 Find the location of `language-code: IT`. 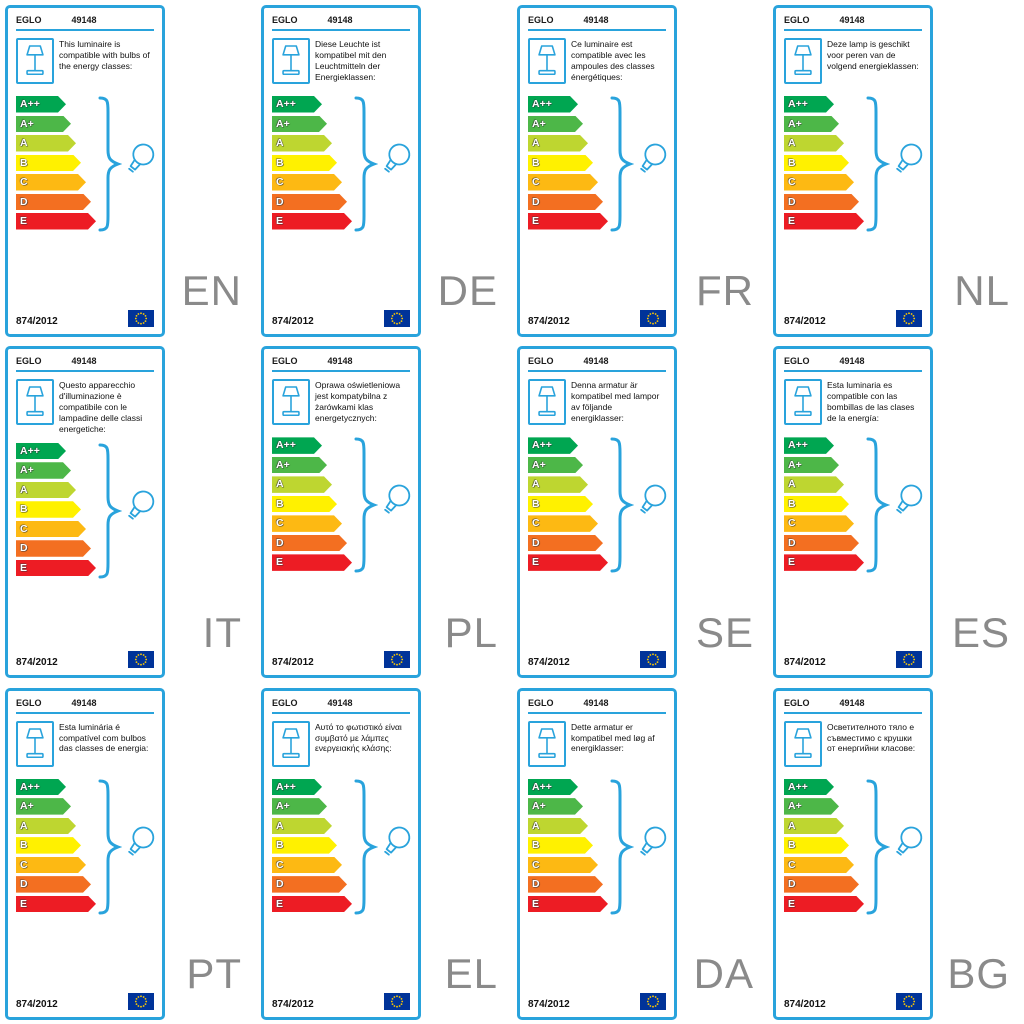

language-code: IT is located at coordinates (222, 632).